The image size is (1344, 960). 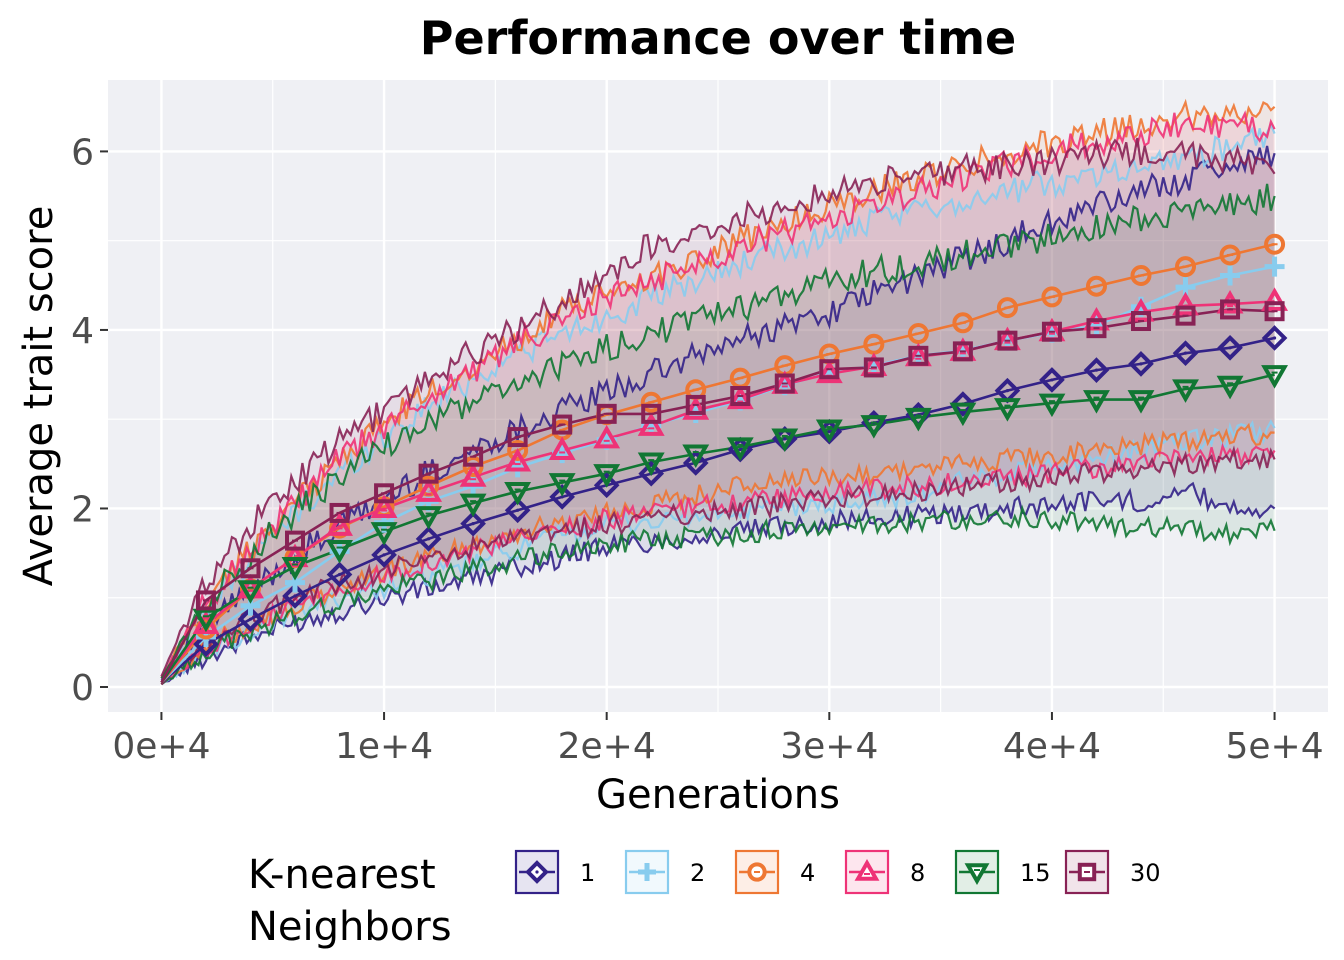 What do you see at coordinates (1230, 275) in the screenshot?
I see `point-series-2-group` at bounding box center [1230, 275].